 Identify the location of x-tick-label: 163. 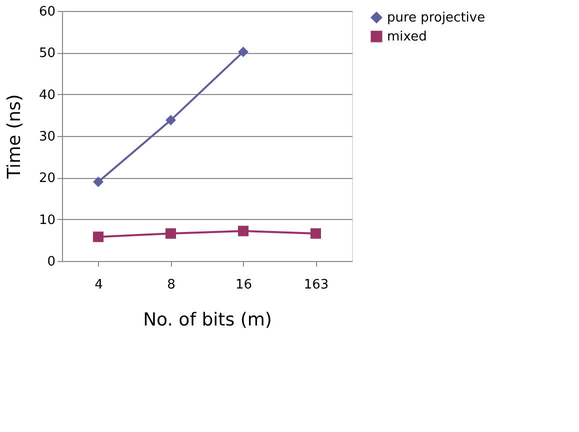
(316, 285).